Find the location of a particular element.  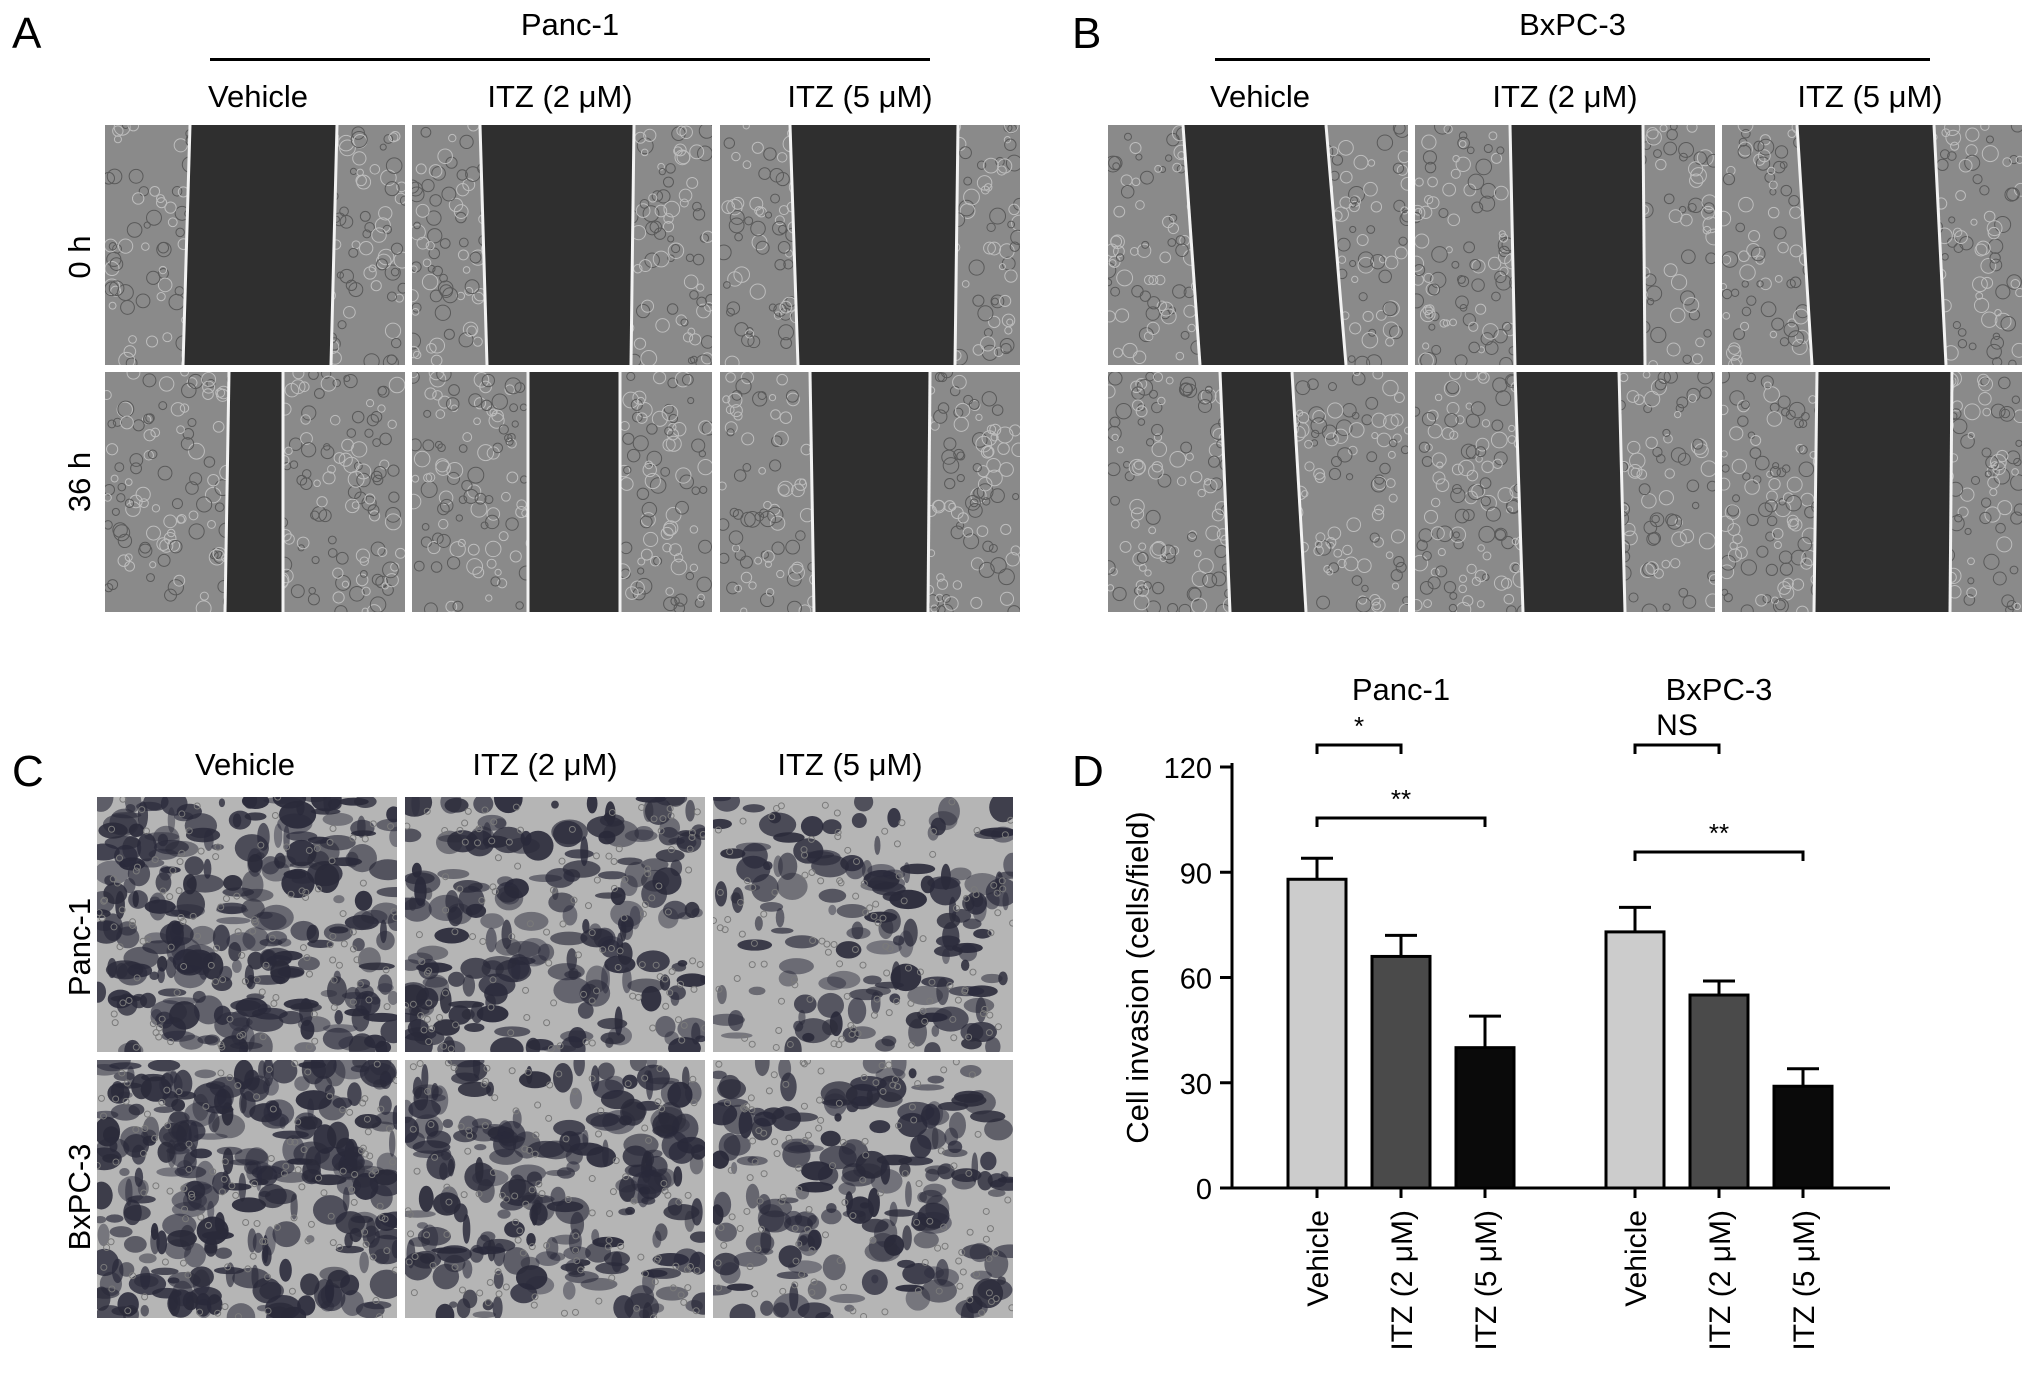

panel-b-image-0h-vehicle is located at coordinates (1258, 245).